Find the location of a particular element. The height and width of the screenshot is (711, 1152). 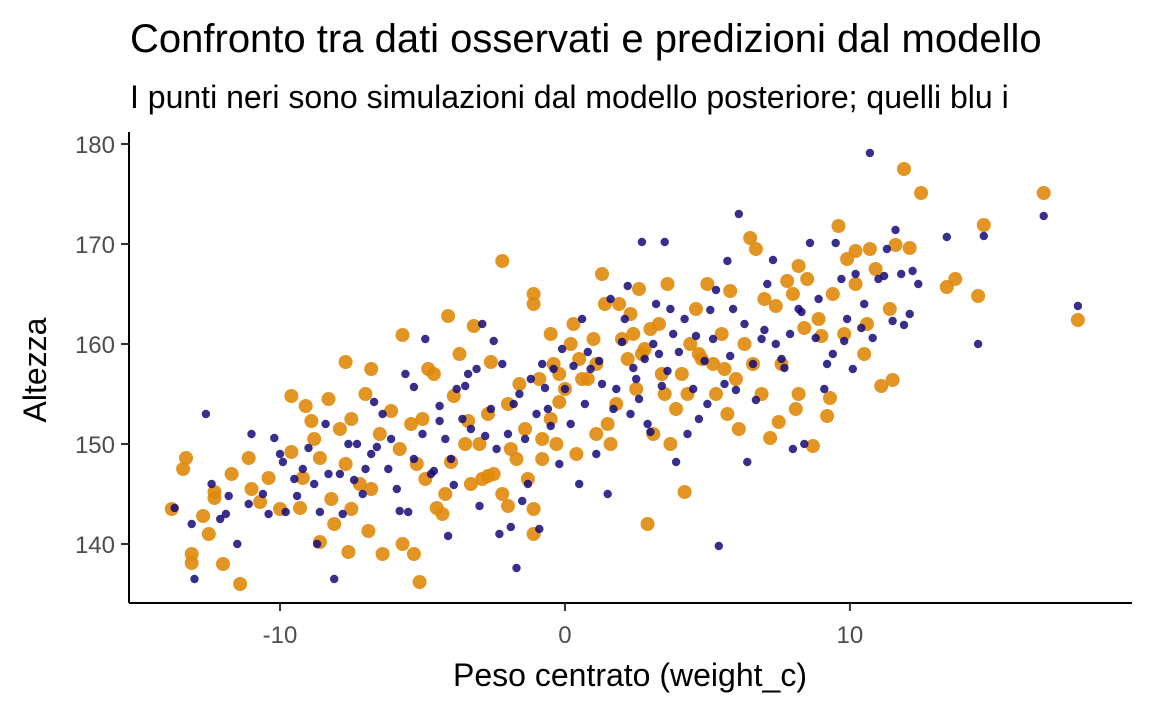

x-axis-label: Peso centrato (weight_c) is located at coordinates (630, 675).